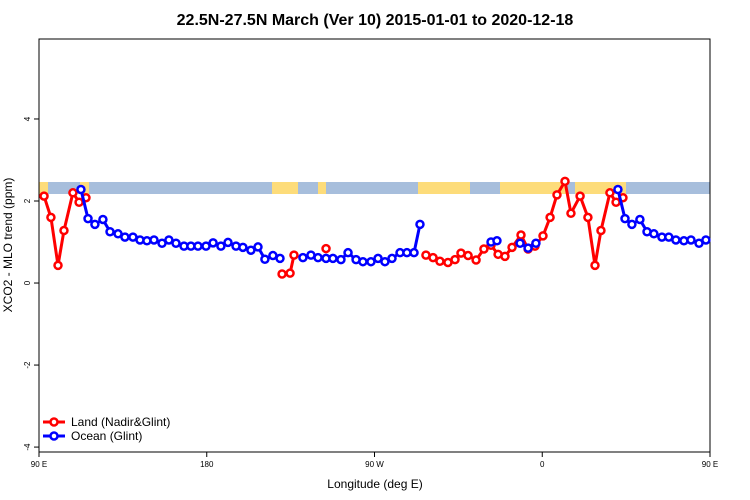 The width and height of the screenshot is (750, 500). I want to click on x-tick-label: 0, so click(542, 464).